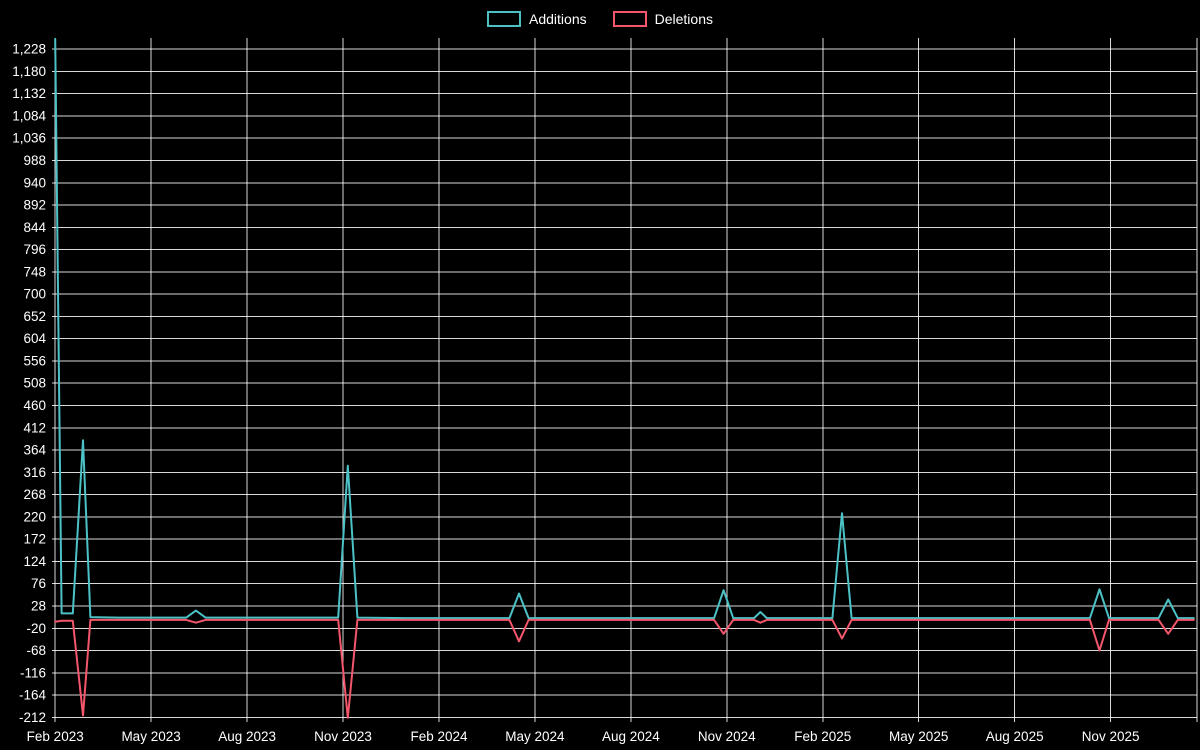  What do you see at coordinates (34, 249) in the screenshot?
I see `y-axis-tick-label: 796` at bounding box center [34, 249].